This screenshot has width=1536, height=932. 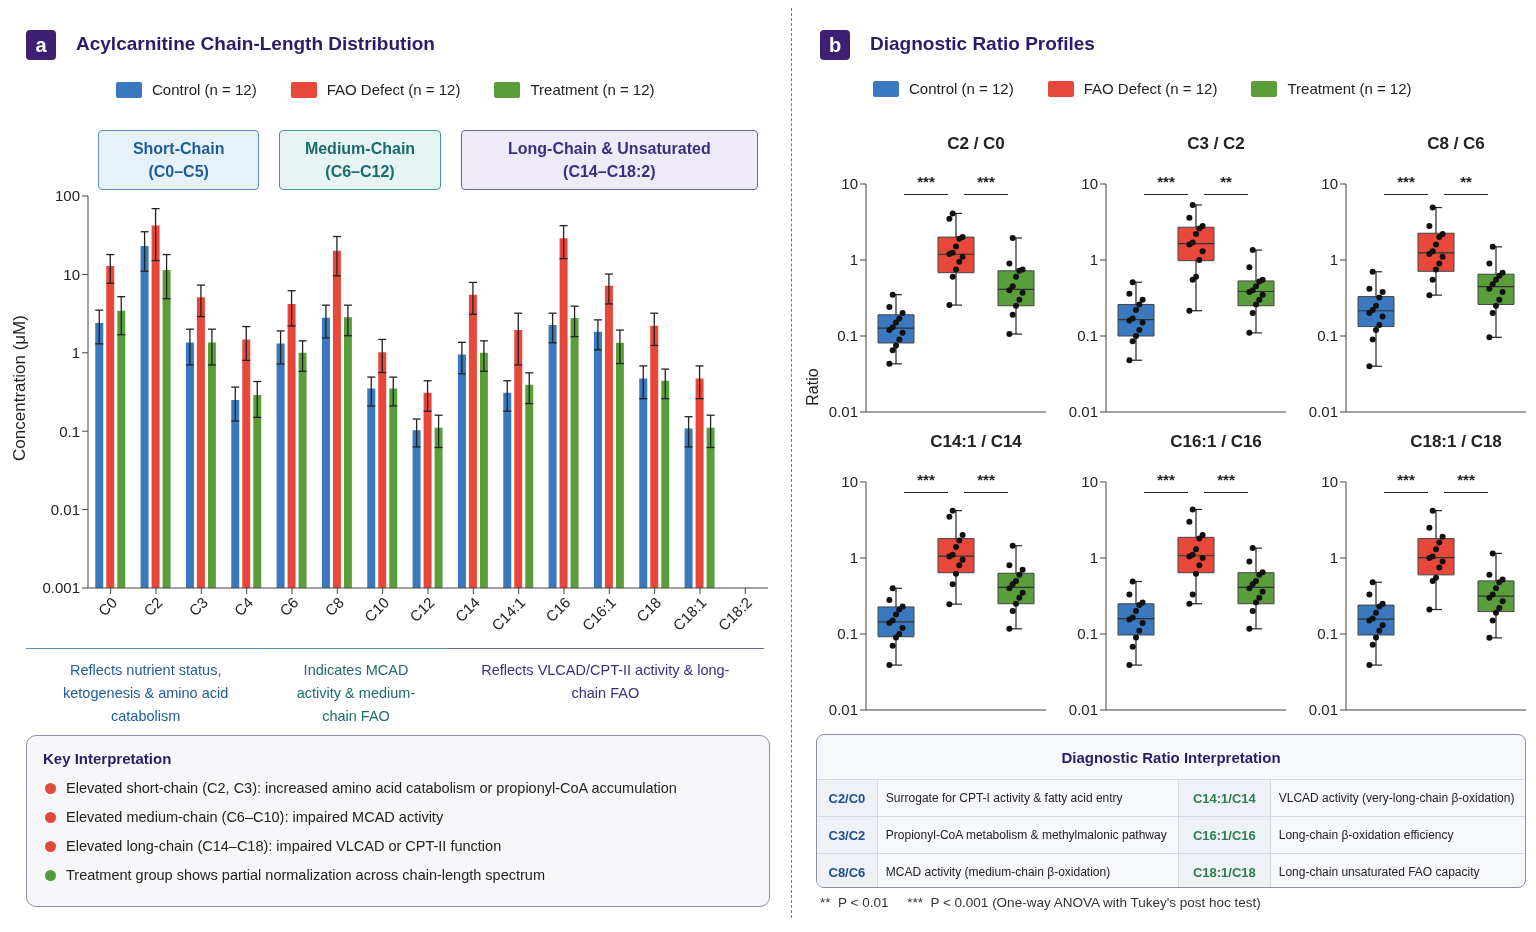 I want to click on x-tick-label: C12, so click(x=422, y=609).